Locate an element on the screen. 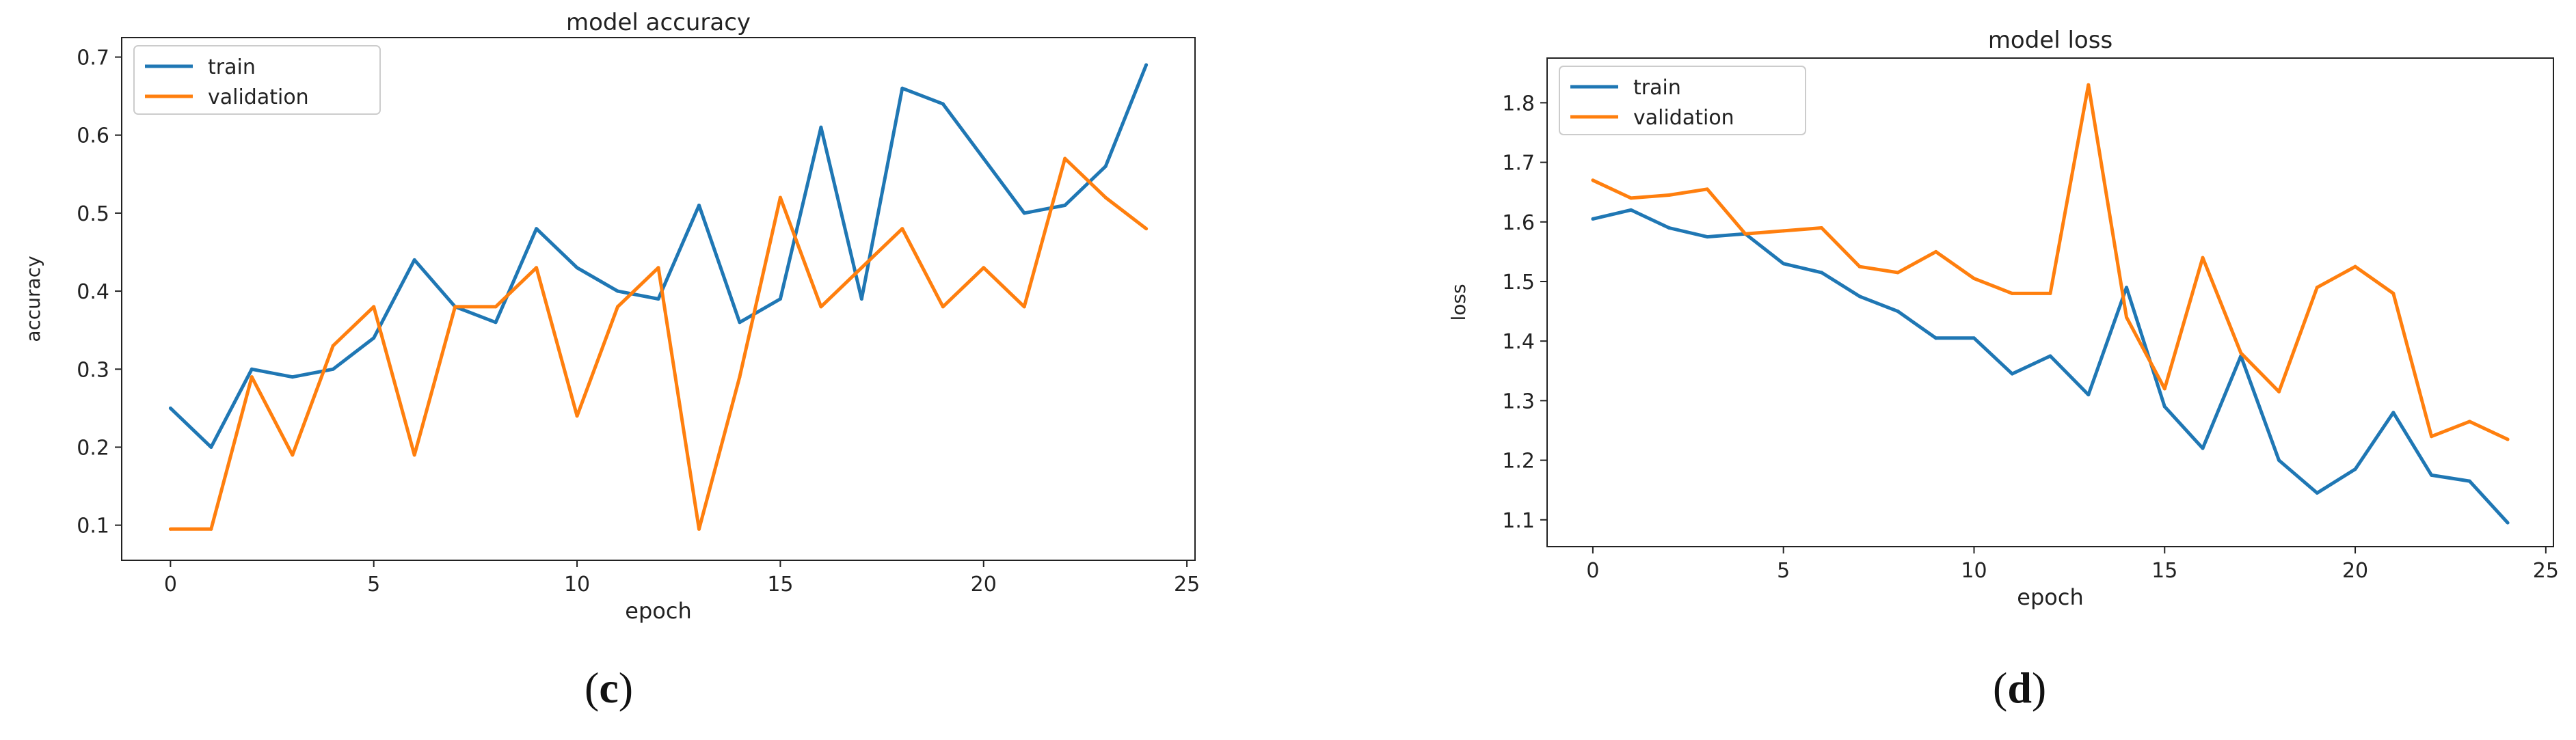 The height and width of the screenshot is (740, 2576). y-tick-label: 1.5 is located at coordinates (1518, 282).